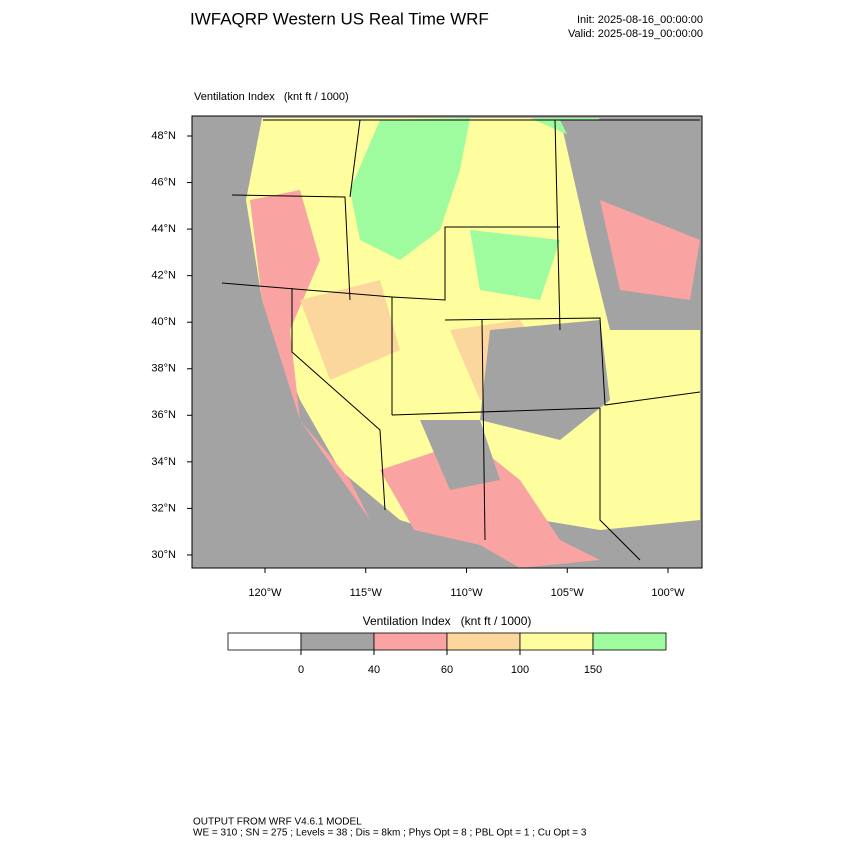  Describe the element at coordinates (163, 369) in the screenshot. I see `lat-label: 38°N` at that location.